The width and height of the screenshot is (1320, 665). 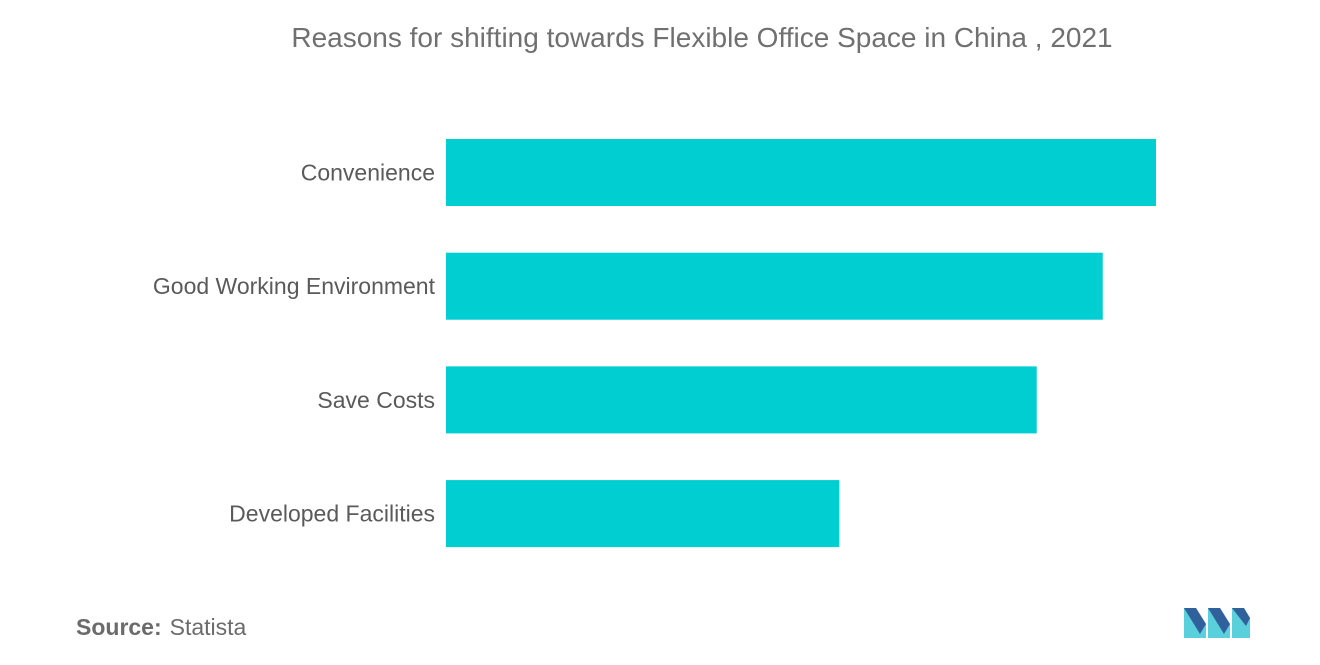 I want to click on category-label: Save Costs, so click(x=376, y=400).